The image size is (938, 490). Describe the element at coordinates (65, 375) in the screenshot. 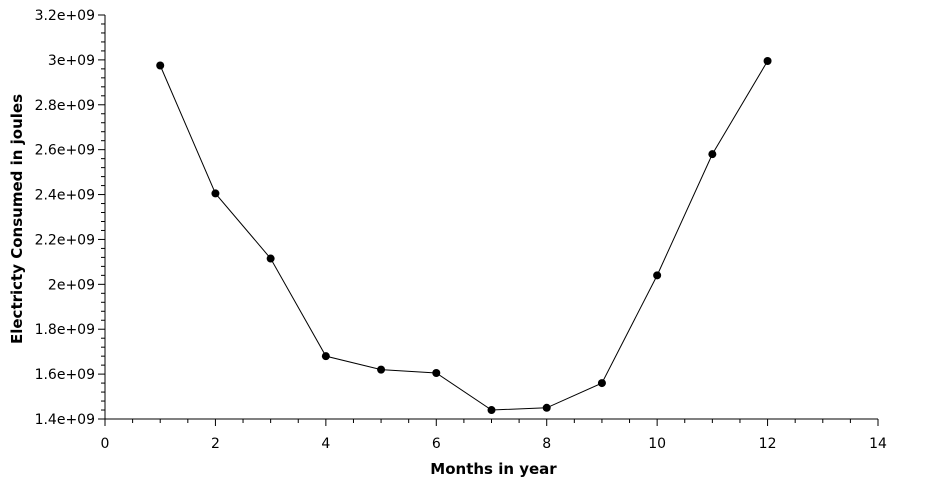

I see `y-tick-label: 1.6e+09` at that location.